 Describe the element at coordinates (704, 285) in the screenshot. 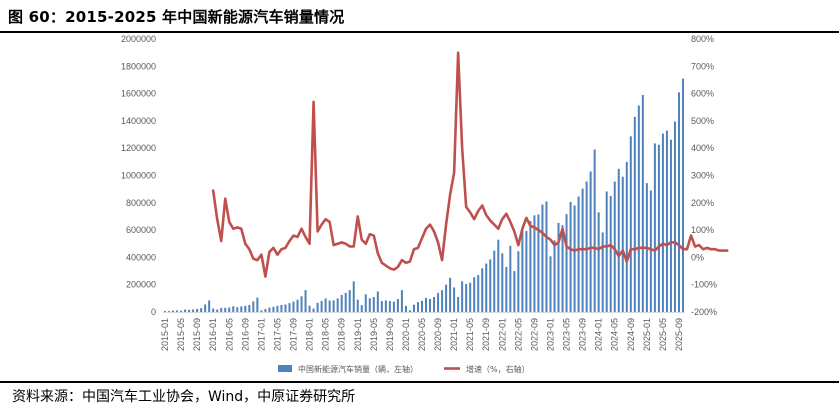

I see `right-axis-tick-label: -100%` at that location.